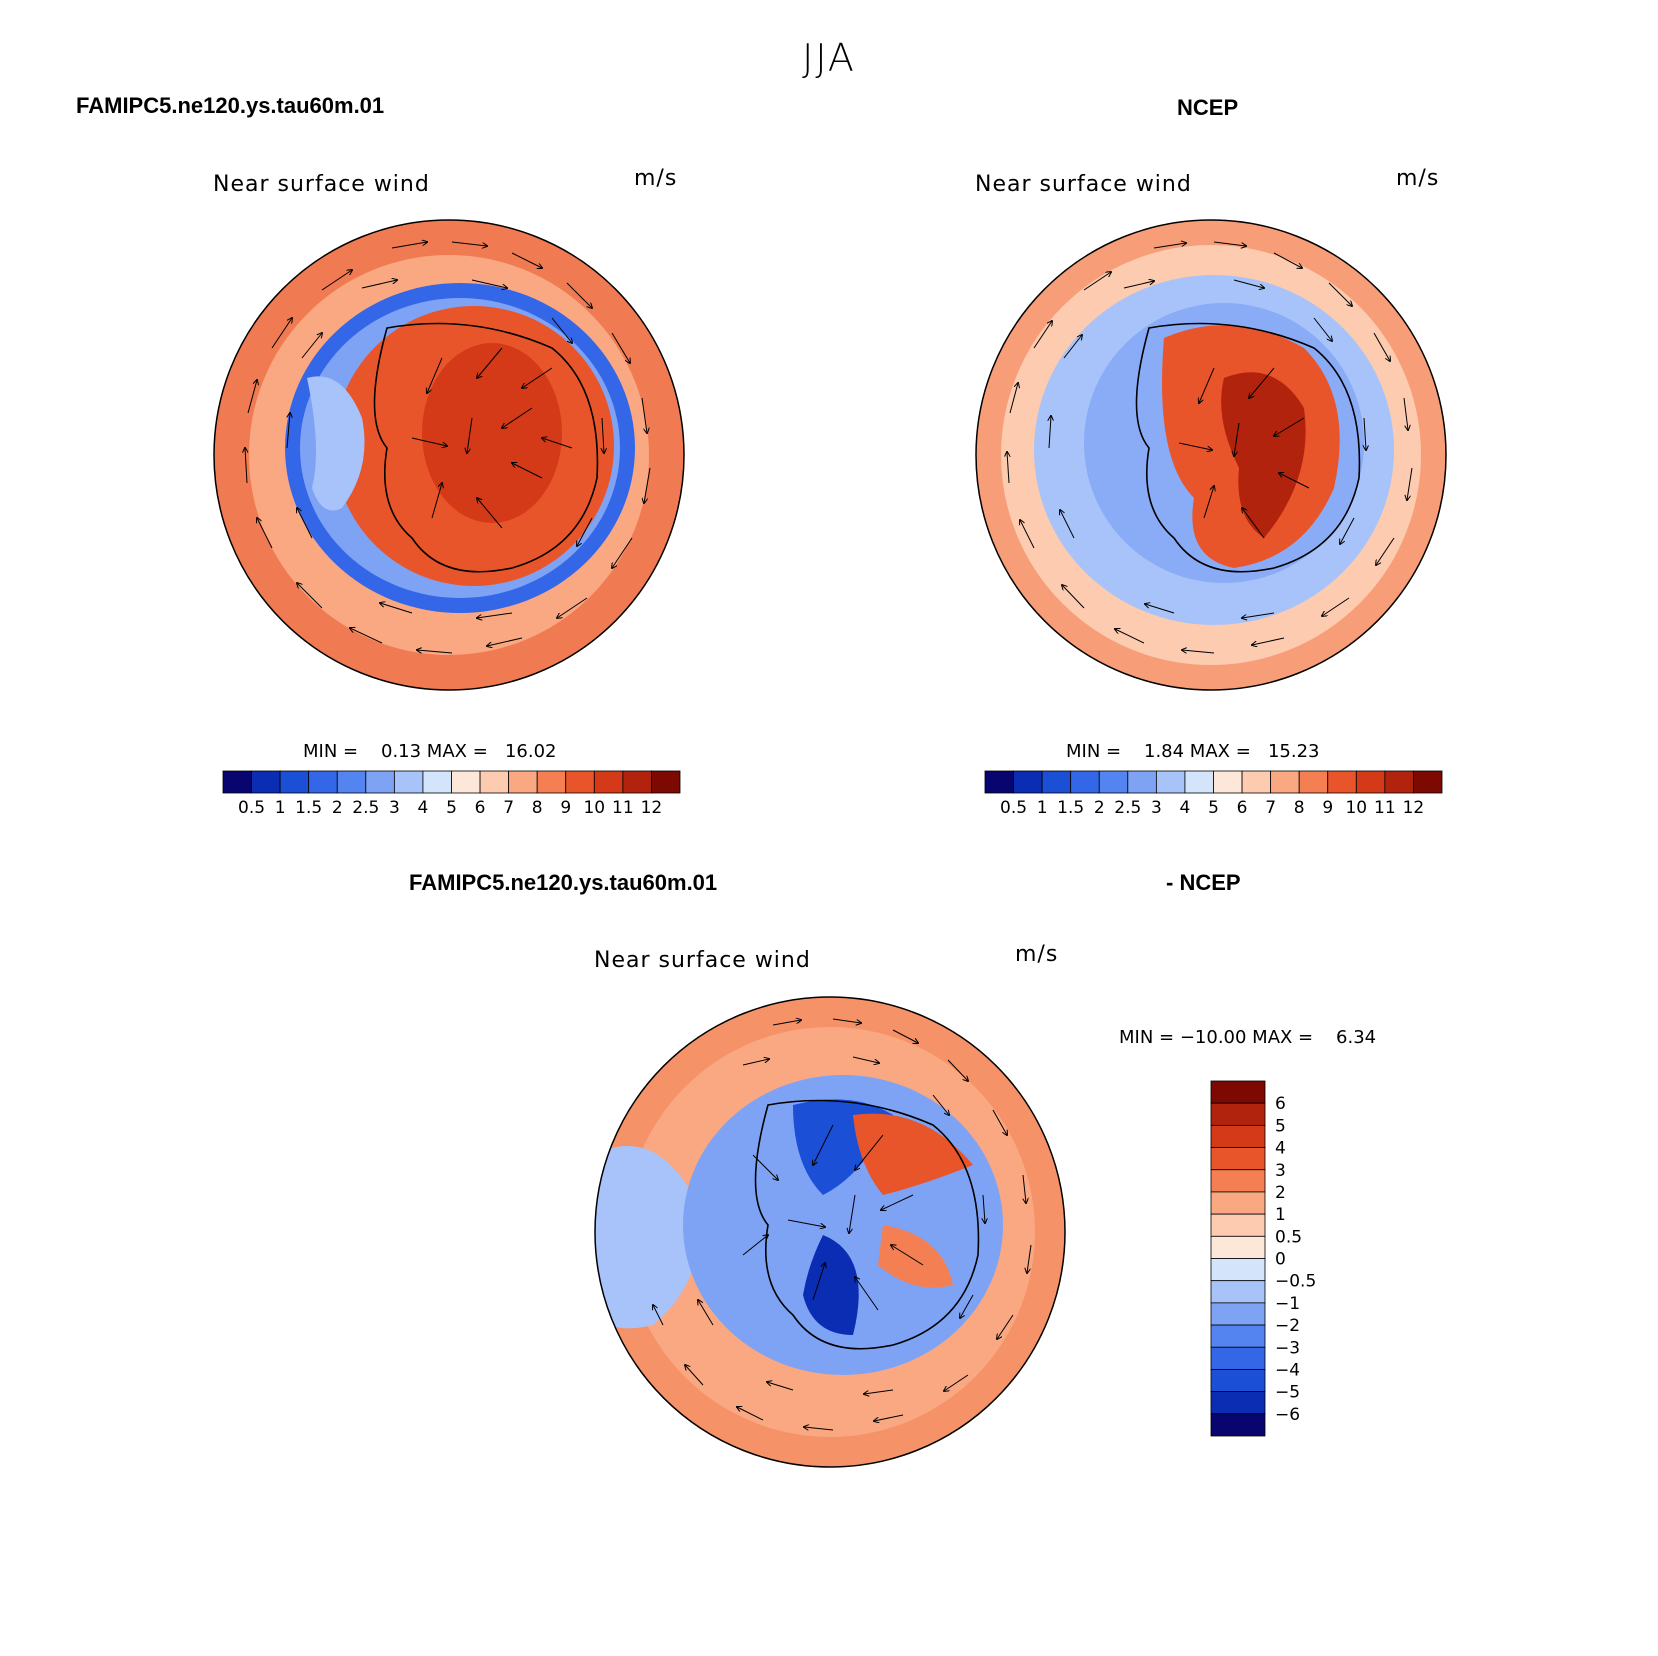  I want to click on diff-colorbar-tick-label: 4, so click(1280, 1149).